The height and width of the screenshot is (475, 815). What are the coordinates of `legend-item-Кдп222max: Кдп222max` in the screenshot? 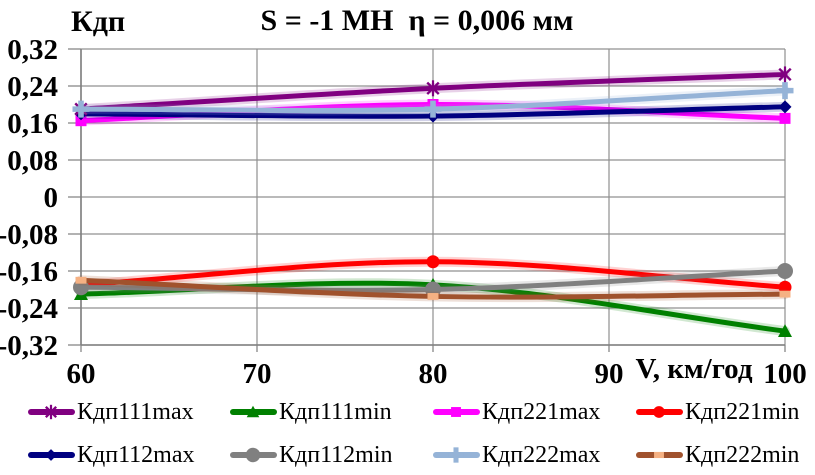 It's located at (516, 455).